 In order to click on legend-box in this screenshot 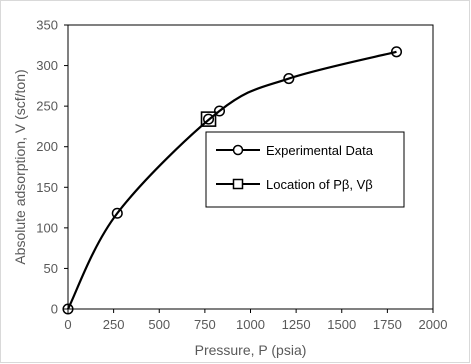, I will do `click(305, 169)`.